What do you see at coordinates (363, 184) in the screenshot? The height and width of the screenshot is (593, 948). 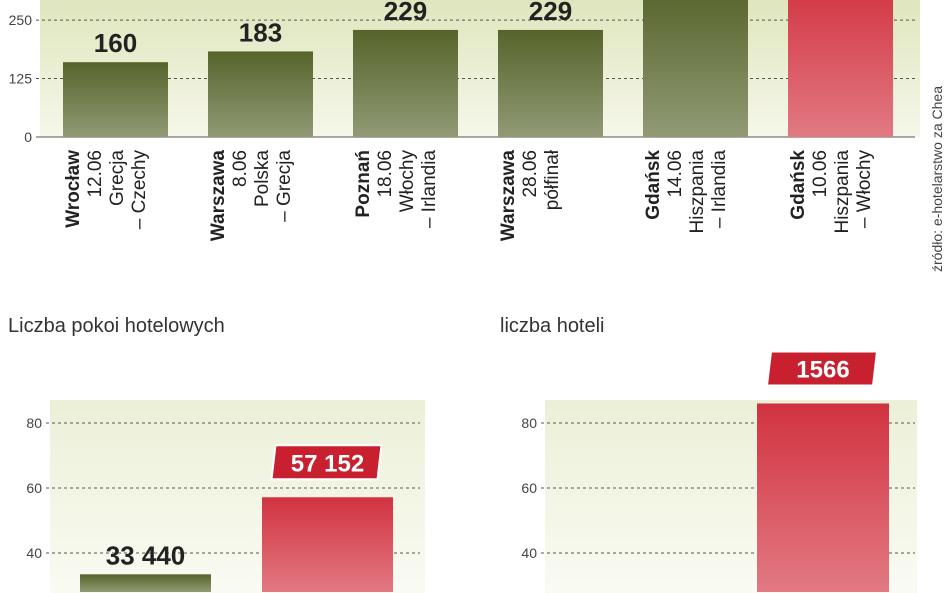 I see `category-label: Poznań` at bounding box center [363, 184].